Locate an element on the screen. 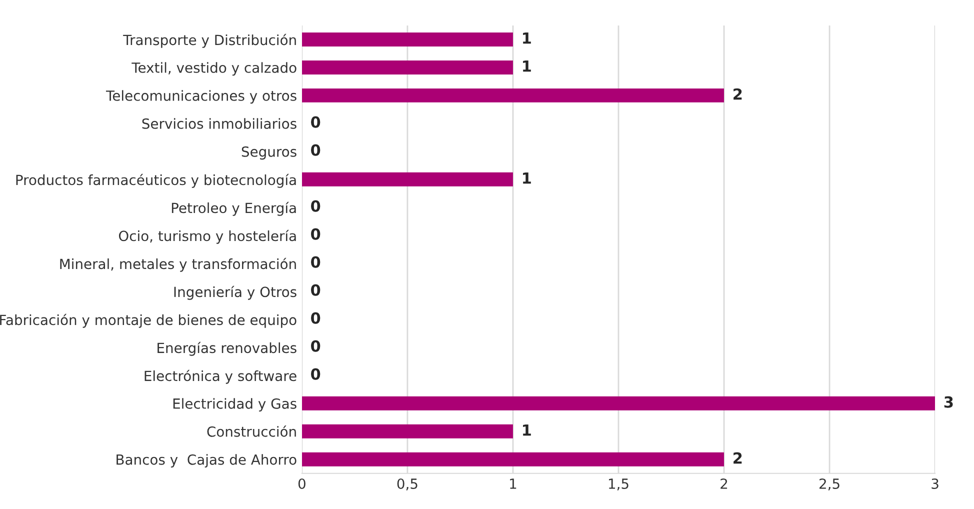  y-tick-label: Ocio, turismo y hostelería is located at coordinates (207, 237).